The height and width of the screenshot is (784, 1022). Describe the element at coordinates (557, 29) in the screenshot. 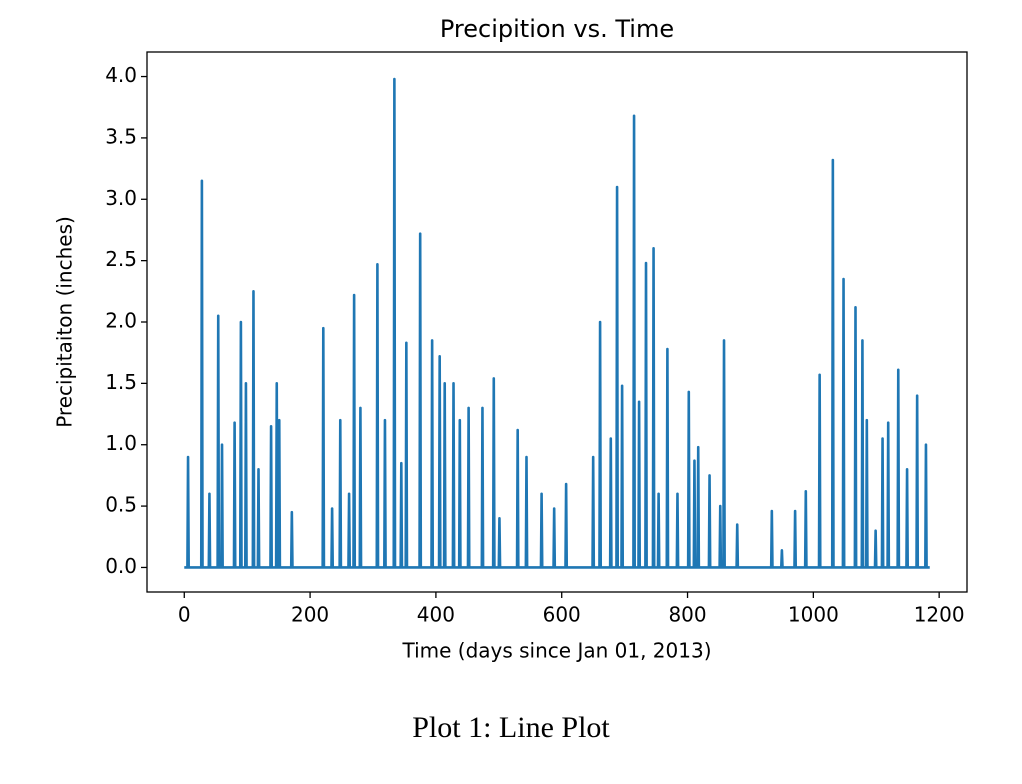

I see `chart-title: Precipition vs. Time` at that location.